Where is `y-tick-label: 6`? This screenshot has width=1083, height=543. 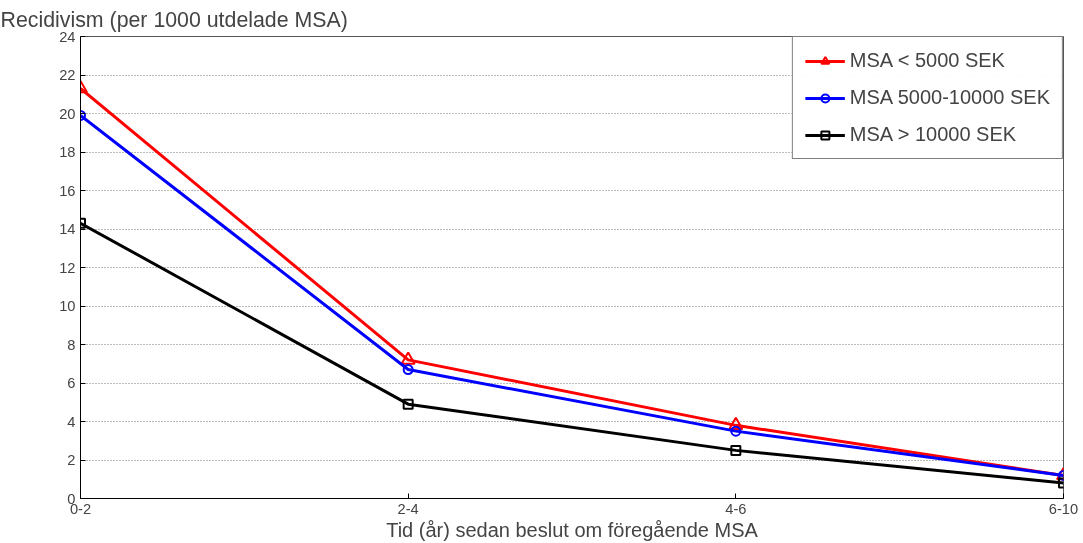
y-tick-label: 6 is located at coordinates (71, 383).